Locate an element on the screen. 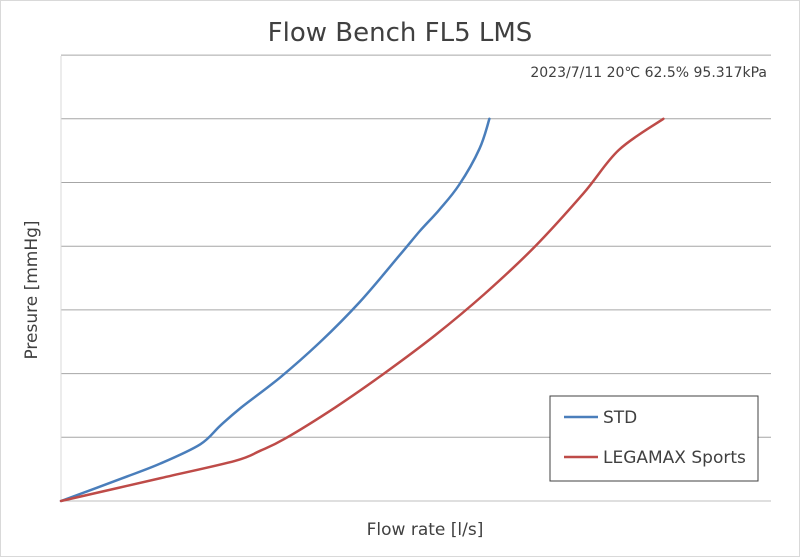  legend-label-1: STD is located at coordinates (620, 418).